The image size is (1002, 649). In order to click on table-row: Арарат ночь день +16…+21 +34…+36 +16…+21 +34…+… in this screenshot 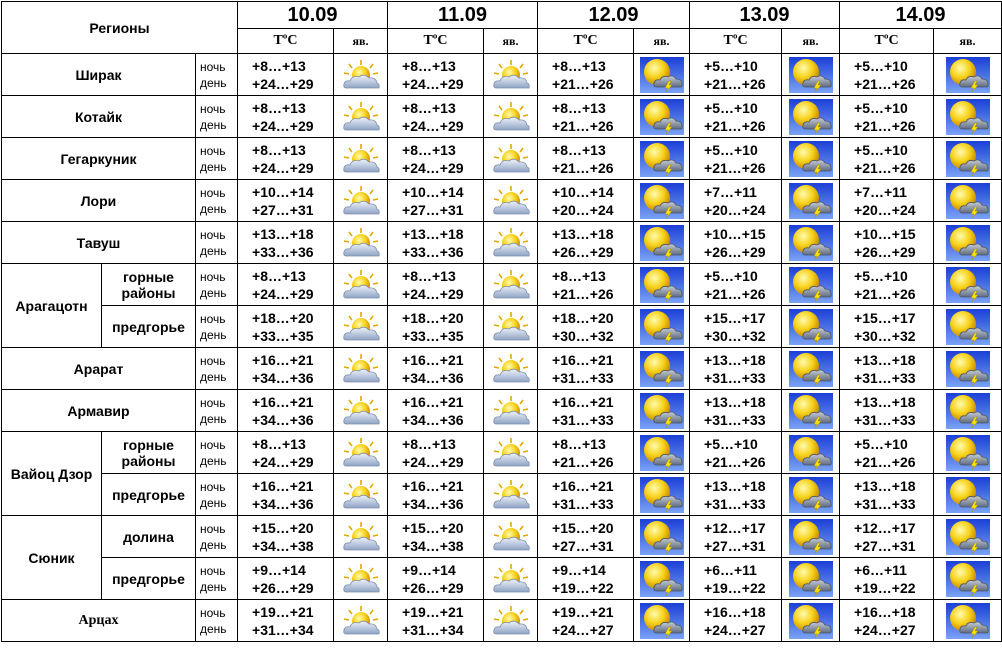, I will do `click(501, 368)`.